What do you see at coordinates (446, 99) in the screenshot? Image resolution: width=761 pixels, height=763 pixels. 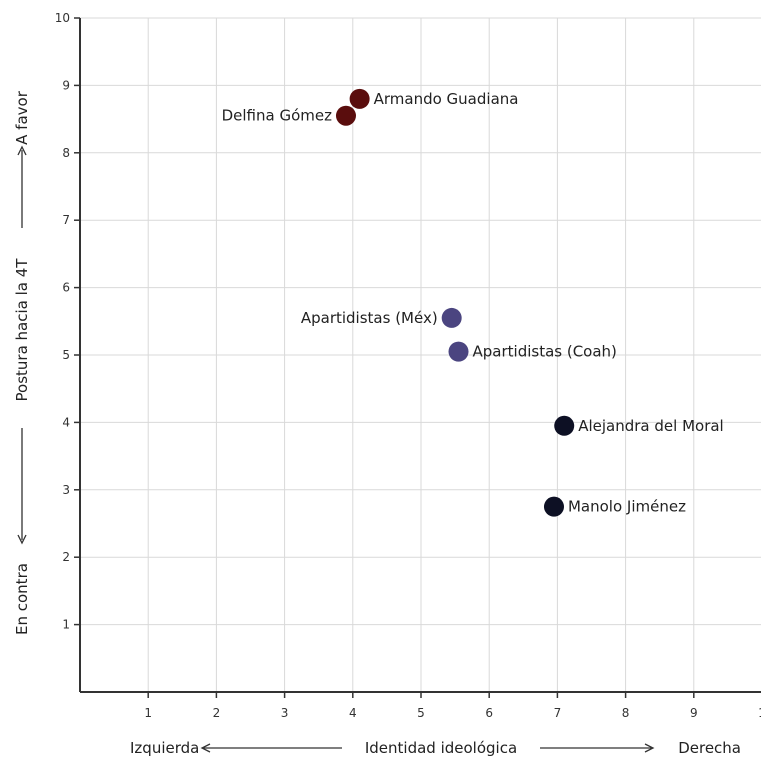 I see `data-point-label: Armando Guadiana` at bounding box center [446, 99].